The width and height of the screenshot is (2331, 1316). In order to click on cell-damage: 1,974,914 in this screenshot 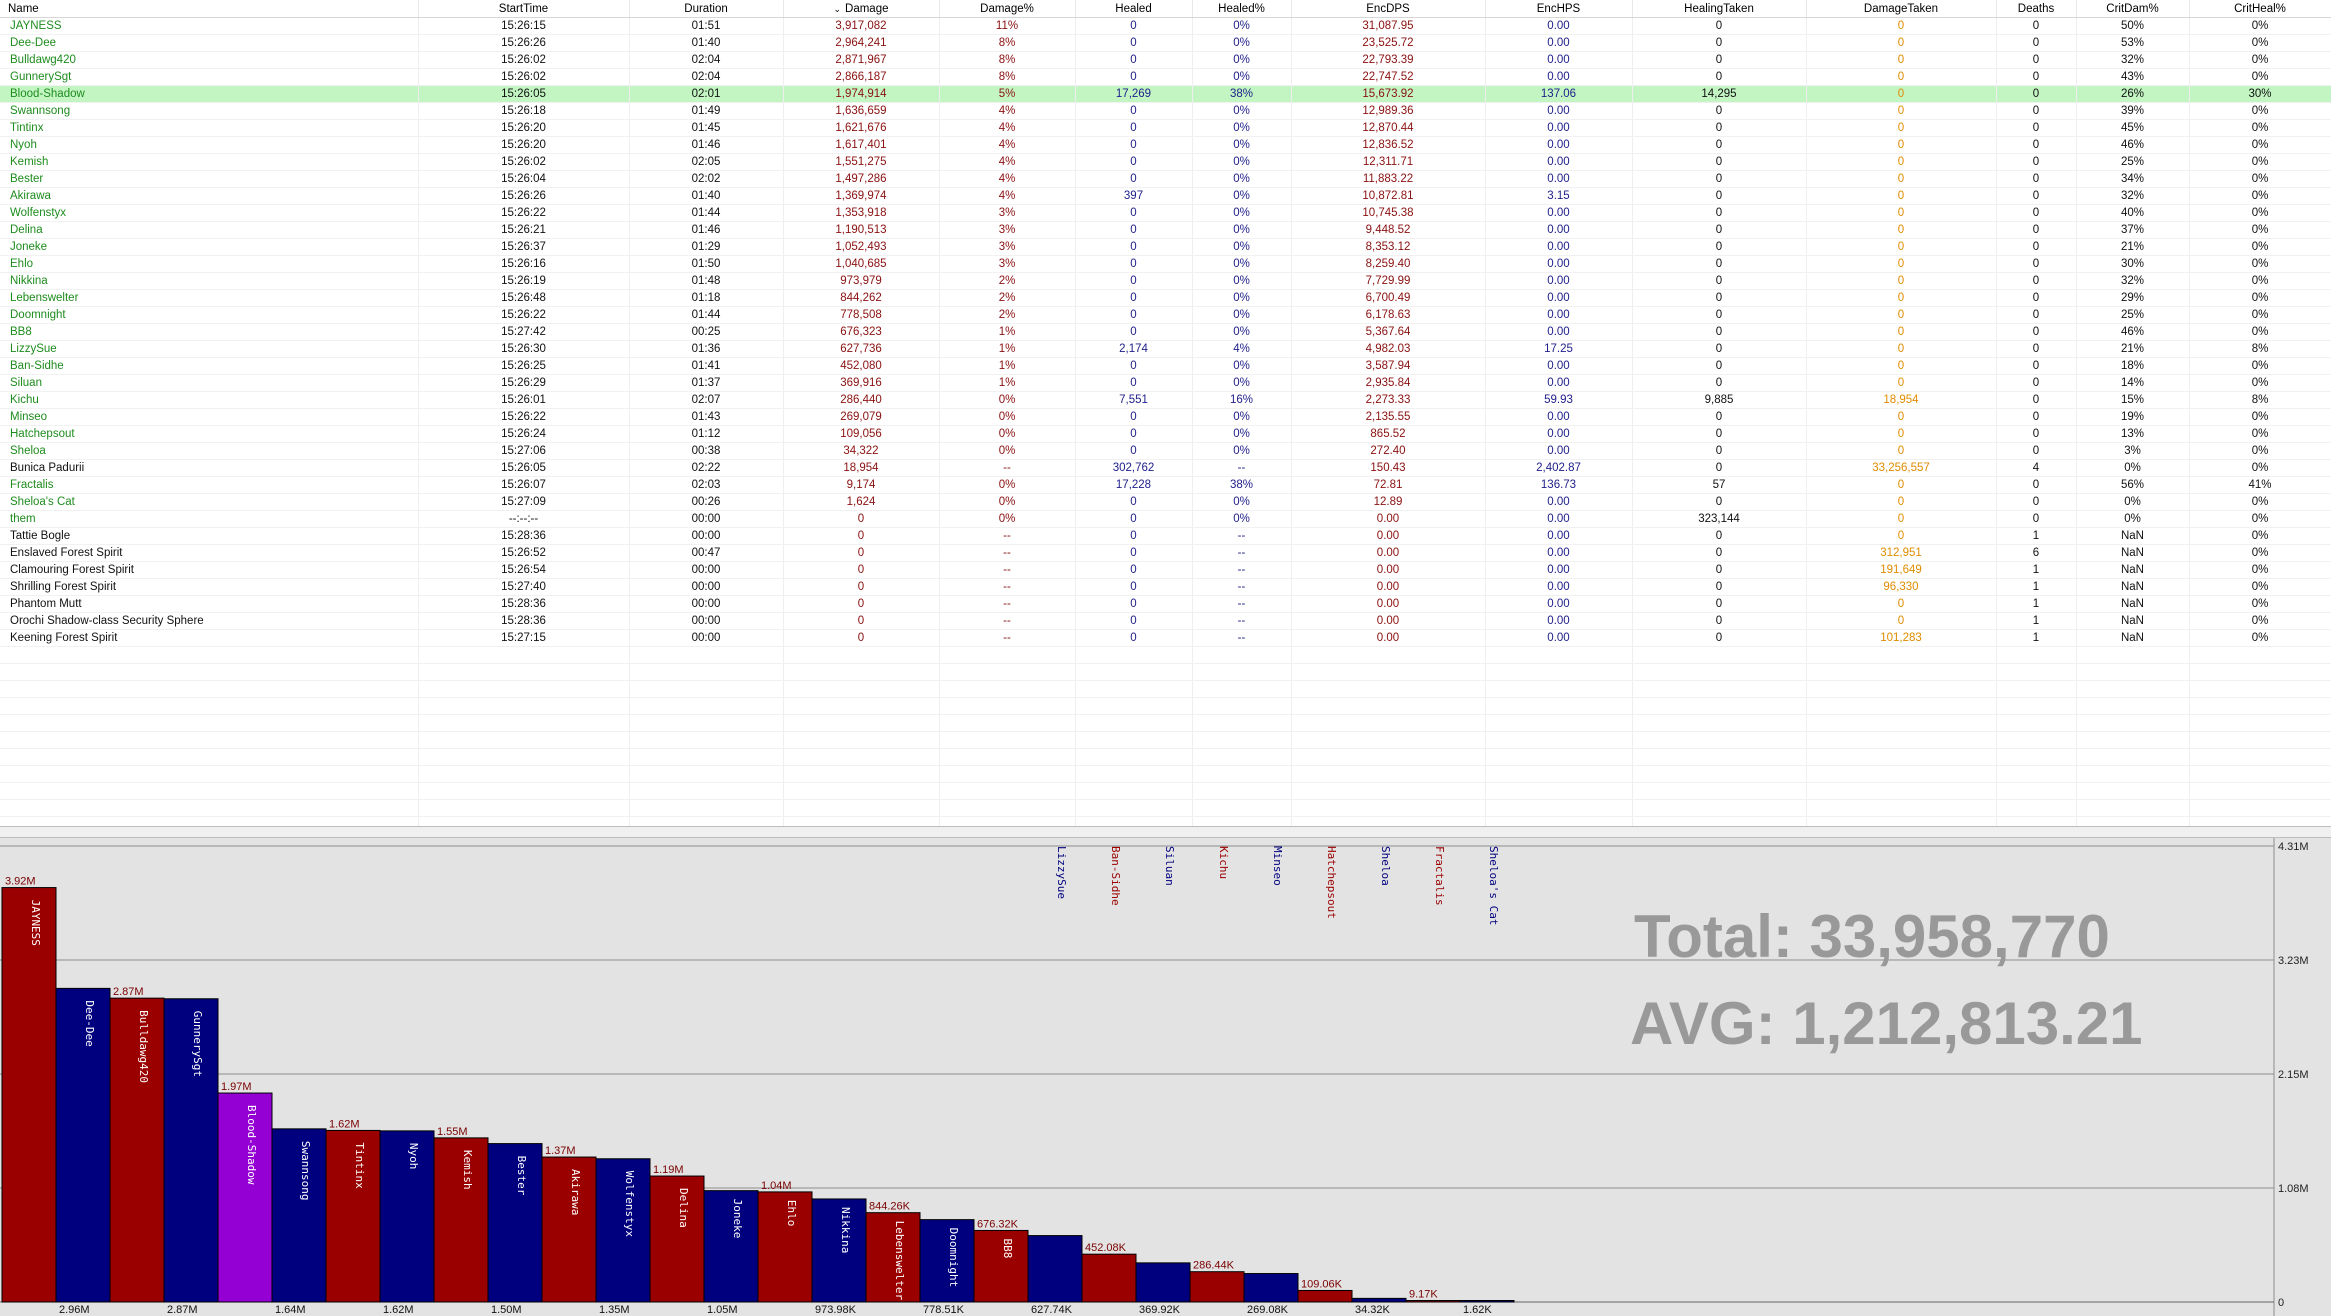, I will do `click(861, 94)`.